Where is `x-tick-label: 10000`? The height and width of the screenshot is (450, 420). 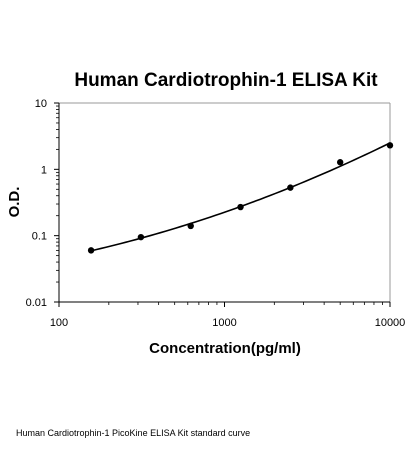
x-tick-label: 10000 is located at coordinates (390, 323).